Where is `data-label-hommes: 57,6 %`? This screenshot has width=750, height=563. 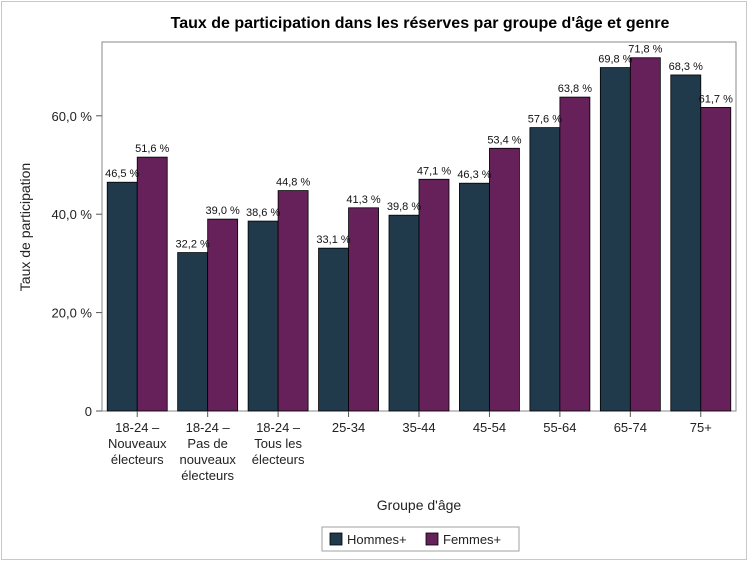
data-label-hommes: 57,6 % is located at coordinates (545, 120).